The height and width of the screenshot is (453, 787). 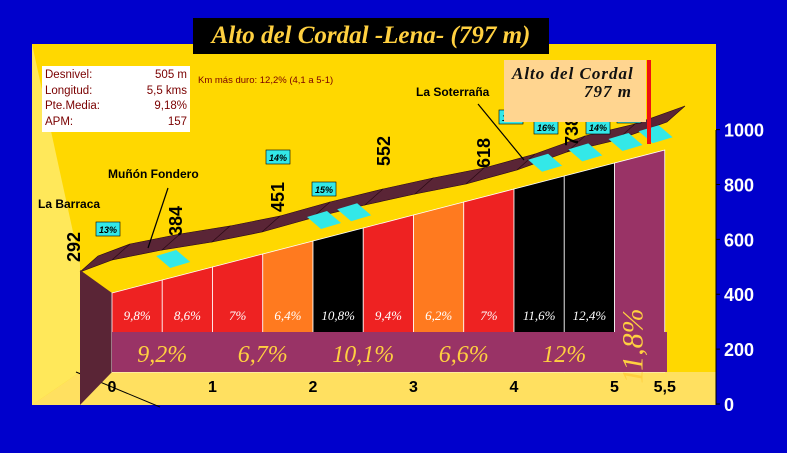 I want to click on summit-name: Alto del Cordal, so click(x=573, y=73).